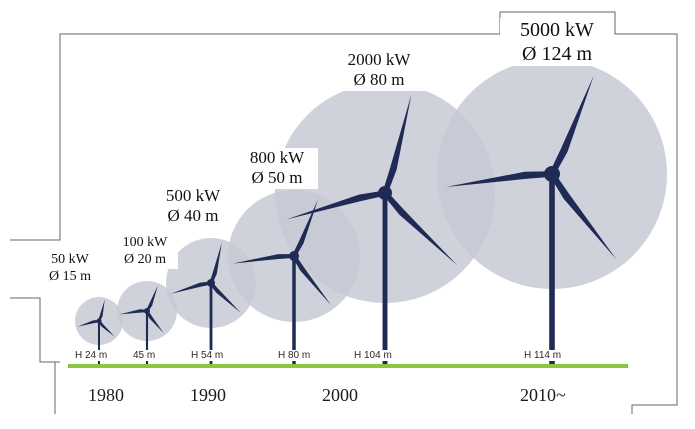 Image resolution: width=695 pixels, height=429 pixels. What do you see at coordinates (543, 395) in the screenshot?
I see `timeline-year: 2010~` at bounding box center [543, 395].